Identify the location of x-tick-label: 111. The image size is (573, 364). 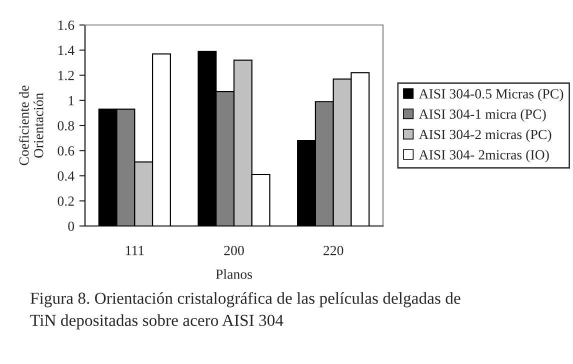
(135, 251).